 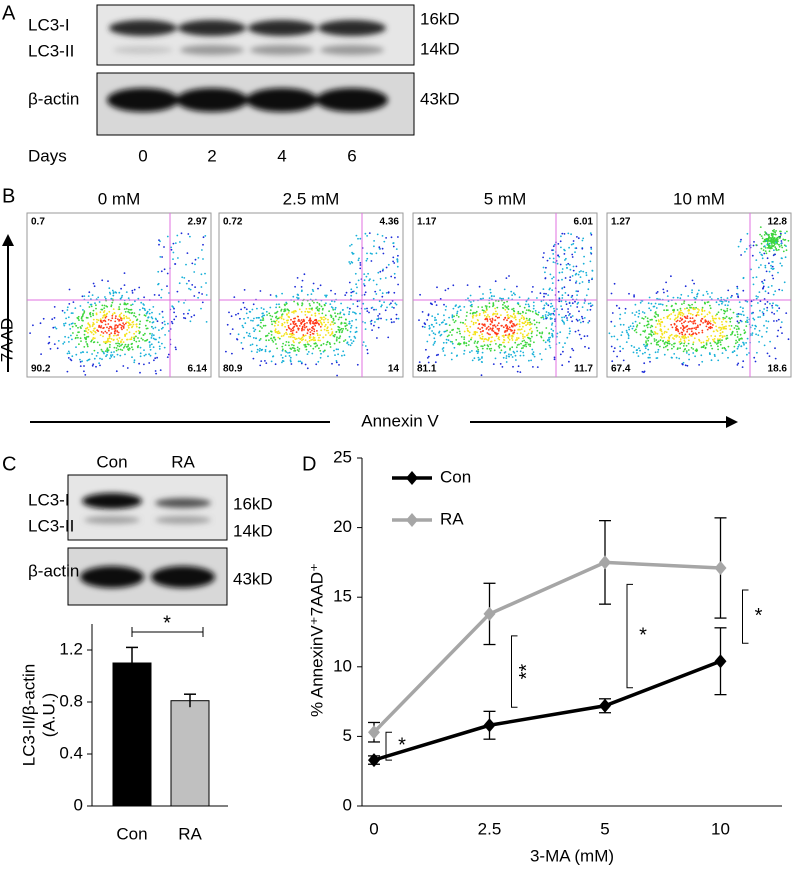 I want to click on size-label: 14kD, so click(x=253, y=530).